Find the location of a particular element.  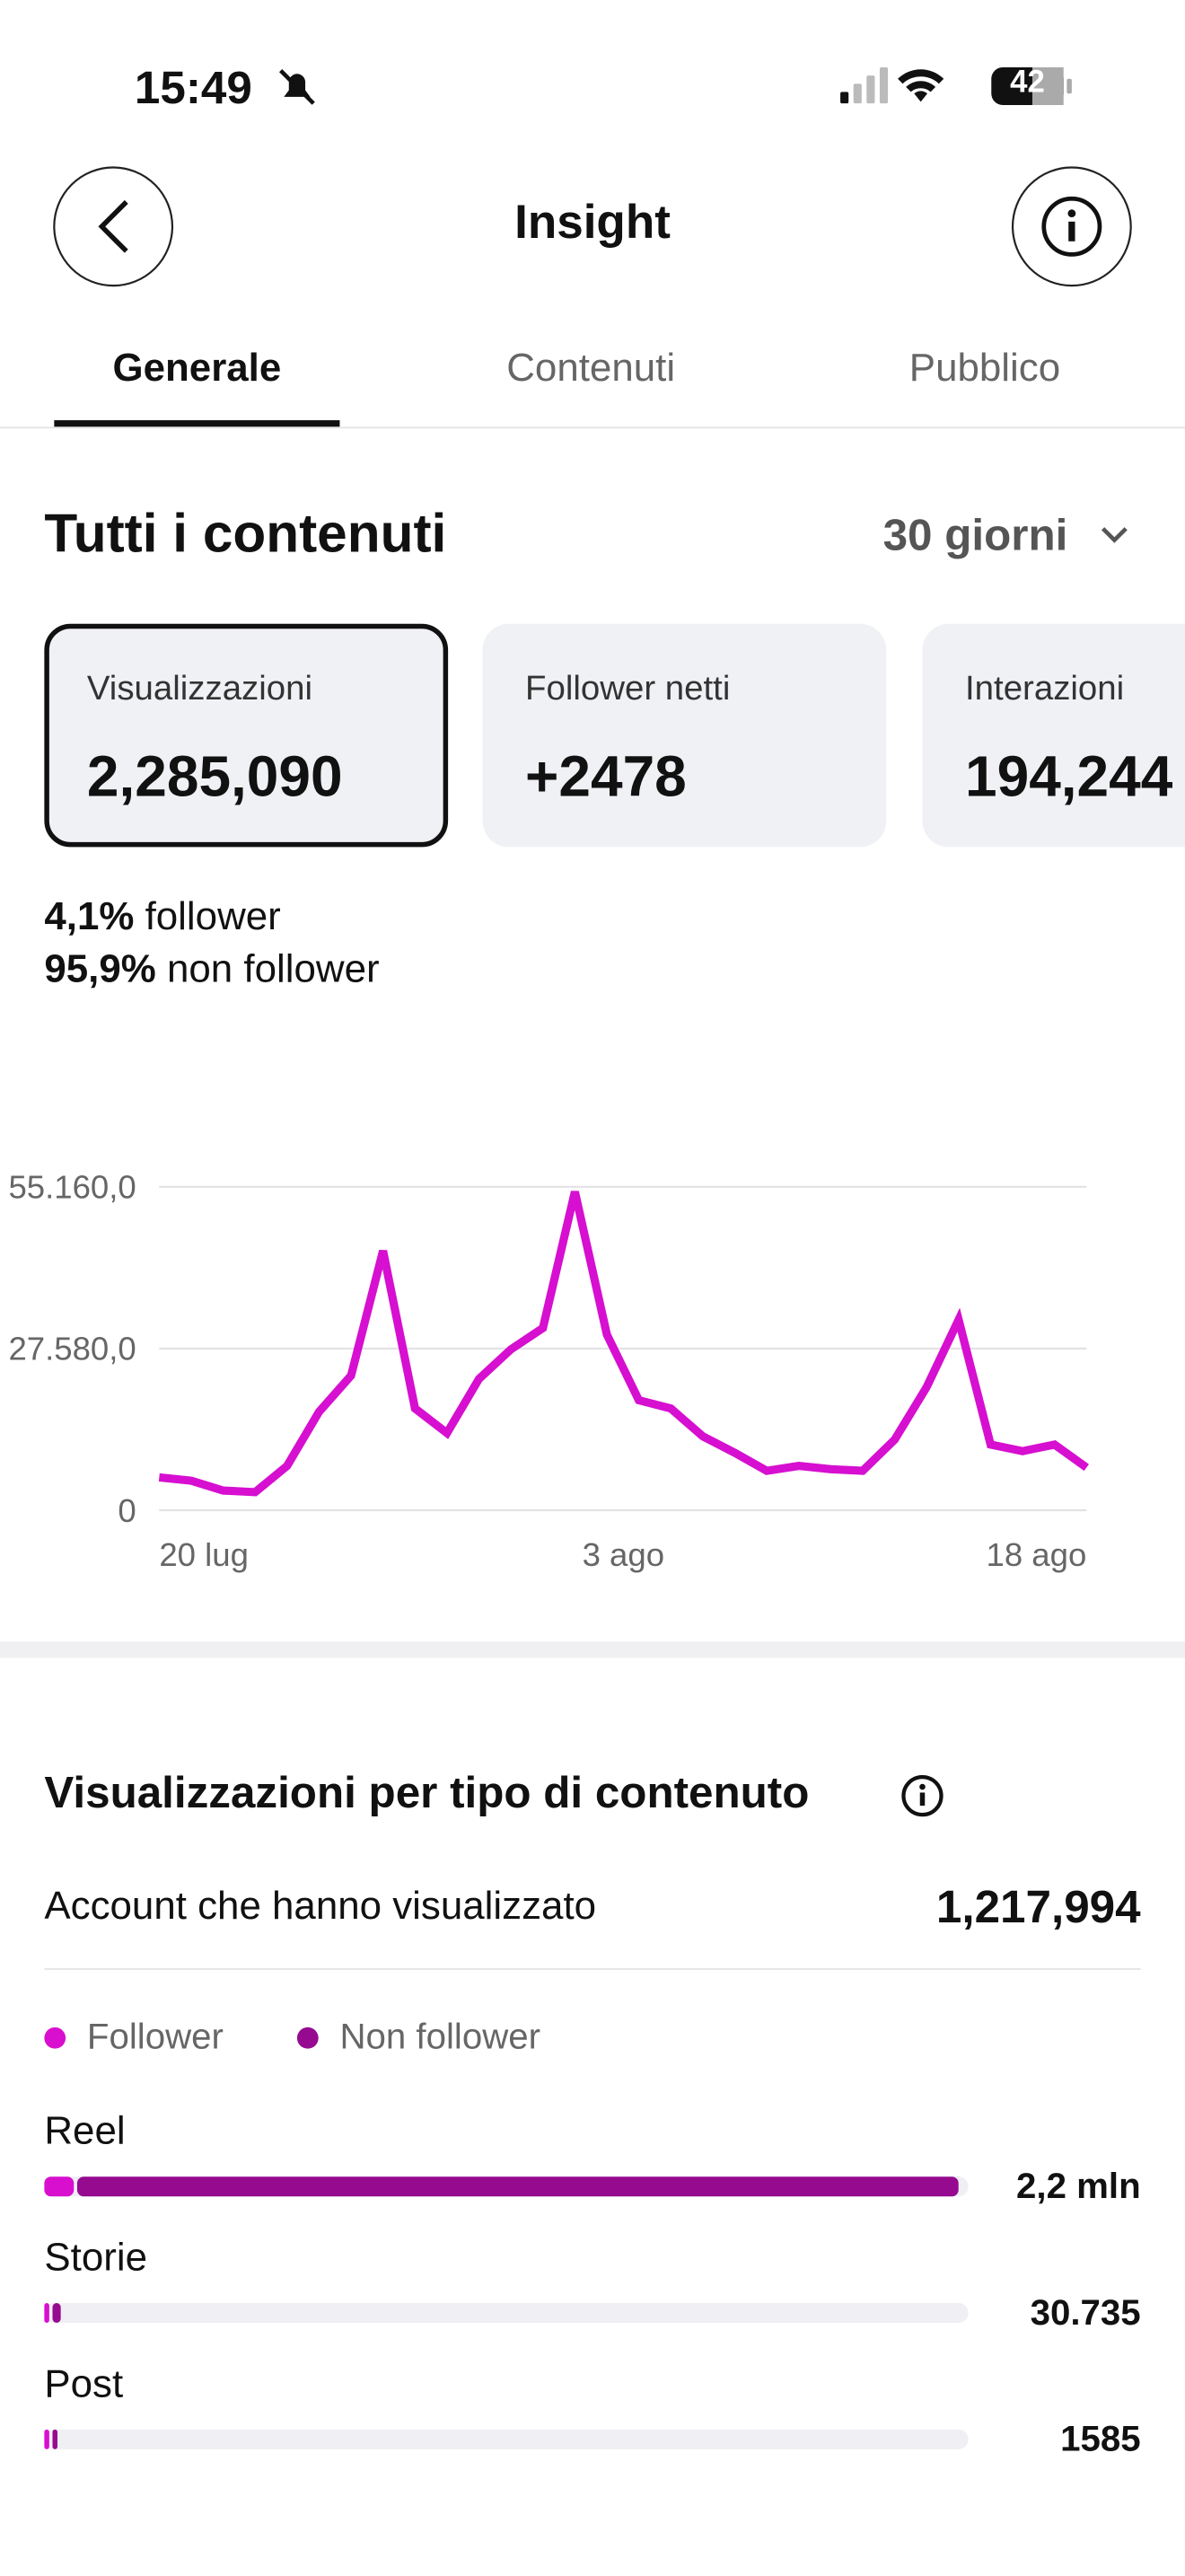

card-label: Visualizzazioni is located at coordinates (199, 688).